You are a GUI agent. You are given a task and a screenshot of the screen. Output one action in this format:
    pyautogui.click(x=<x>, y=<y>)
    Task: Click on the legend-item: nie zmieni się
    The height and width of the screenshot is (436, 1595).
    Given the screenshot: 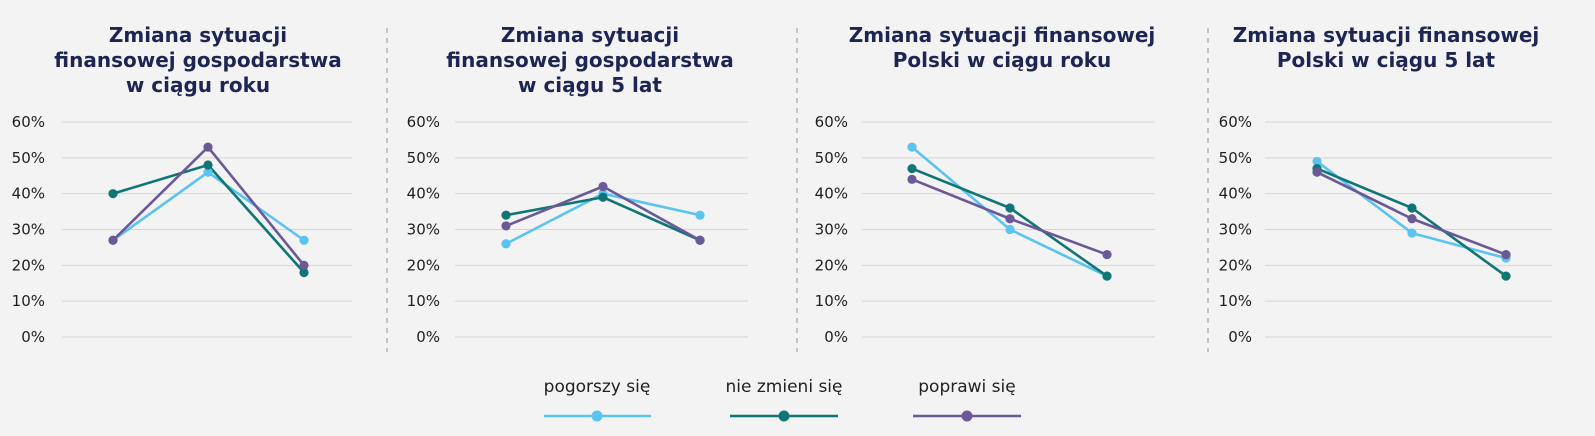 What is the action you would take?
    pyautogui.click(x=784, y=399)
    